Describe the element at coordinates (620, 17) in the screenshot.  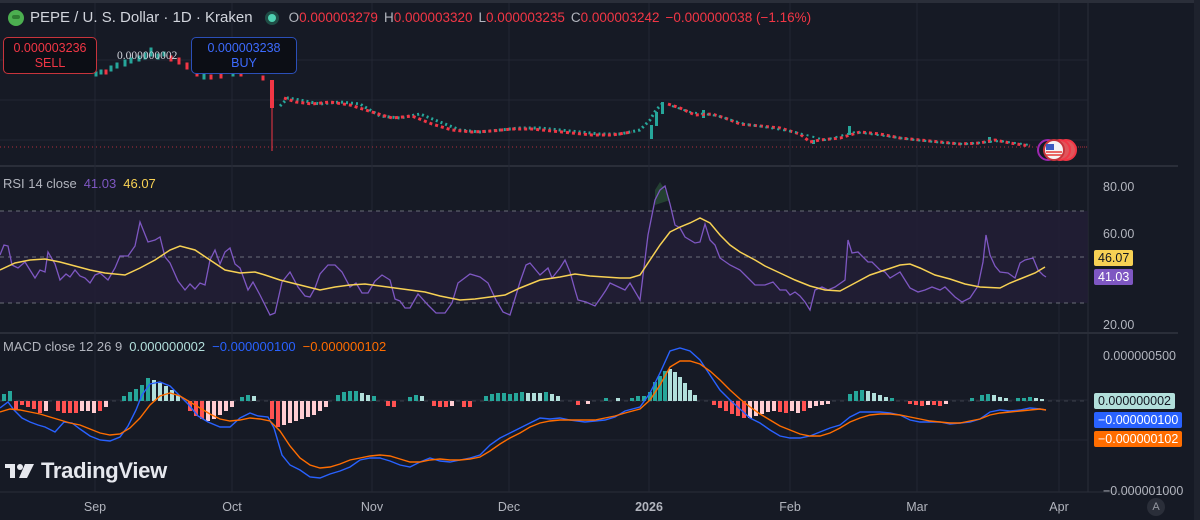
I see `close-value: 0.000003242` at that location.